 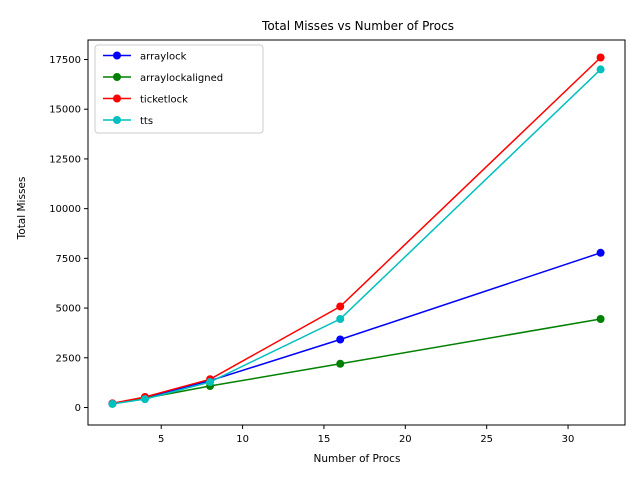 I want to click on x-axis-label: Number of Procs, so click(x=357, y=459).